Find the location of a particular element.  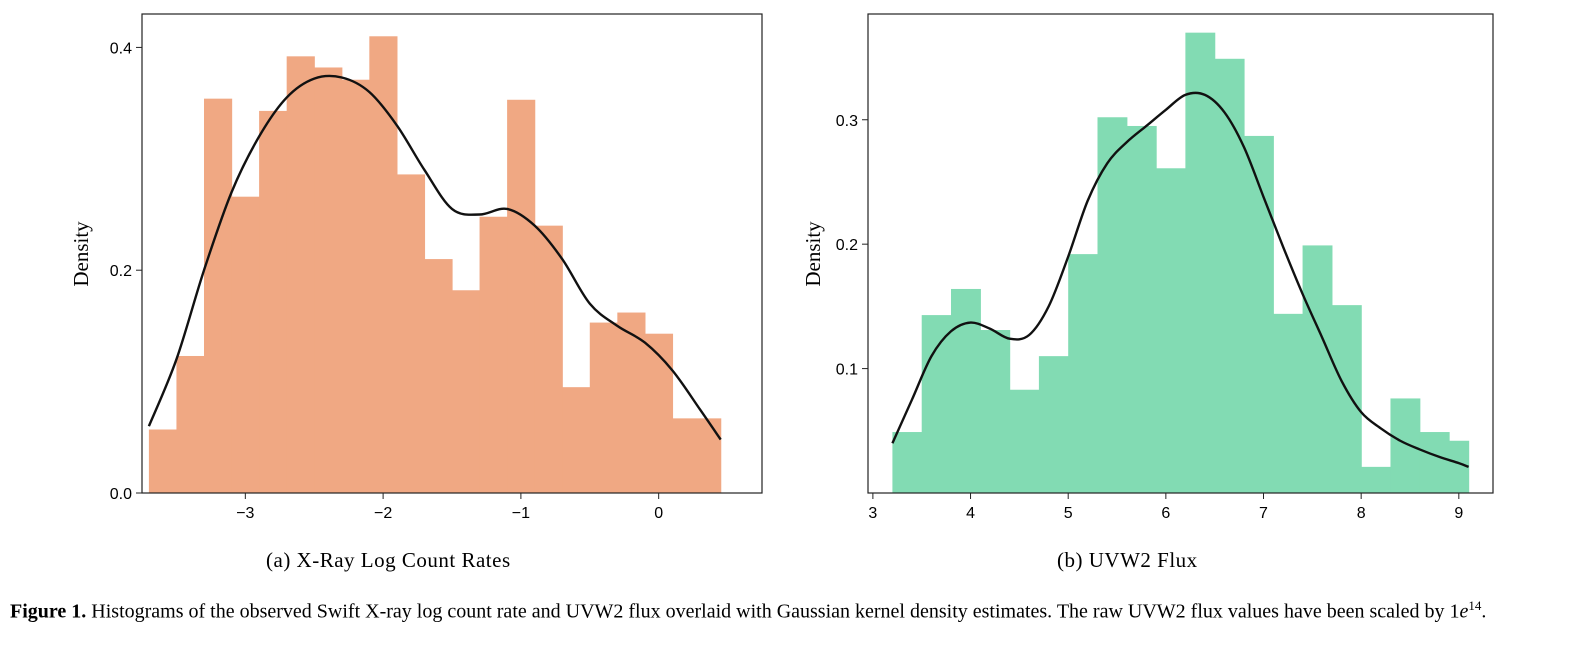

subcaption-b: (b) UVW2 Flux is located at coordinates (1127, 560).